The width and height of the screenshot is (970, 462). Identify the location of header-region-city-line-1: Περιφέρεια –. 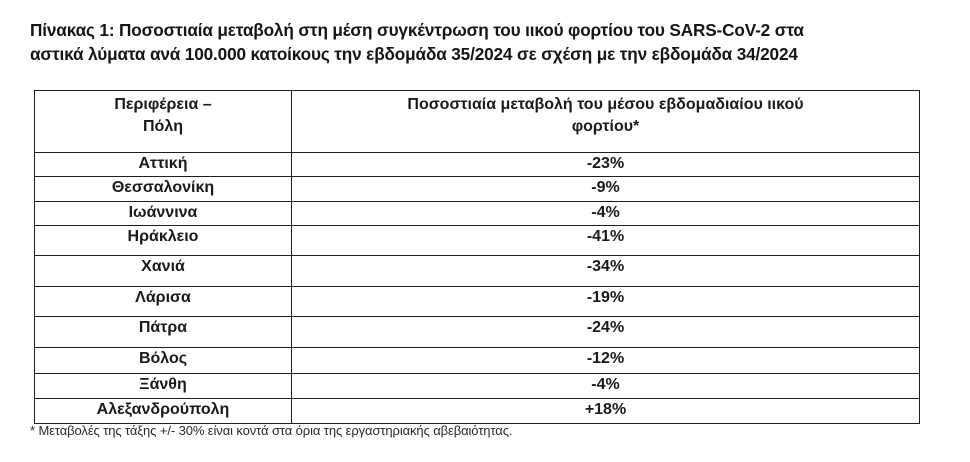
(163, 104).